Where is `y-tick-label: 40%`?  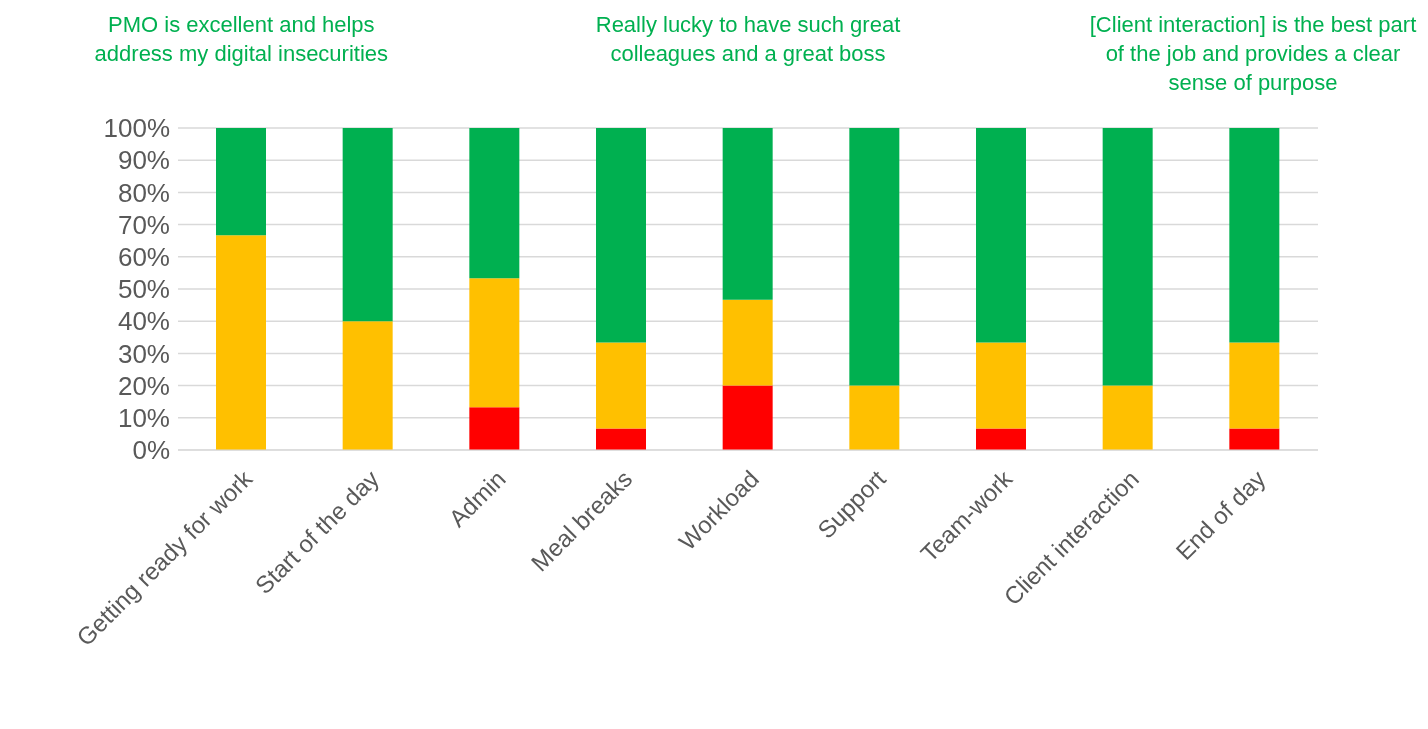
y-tick-label: 40% is located at coordinates (143, 321).